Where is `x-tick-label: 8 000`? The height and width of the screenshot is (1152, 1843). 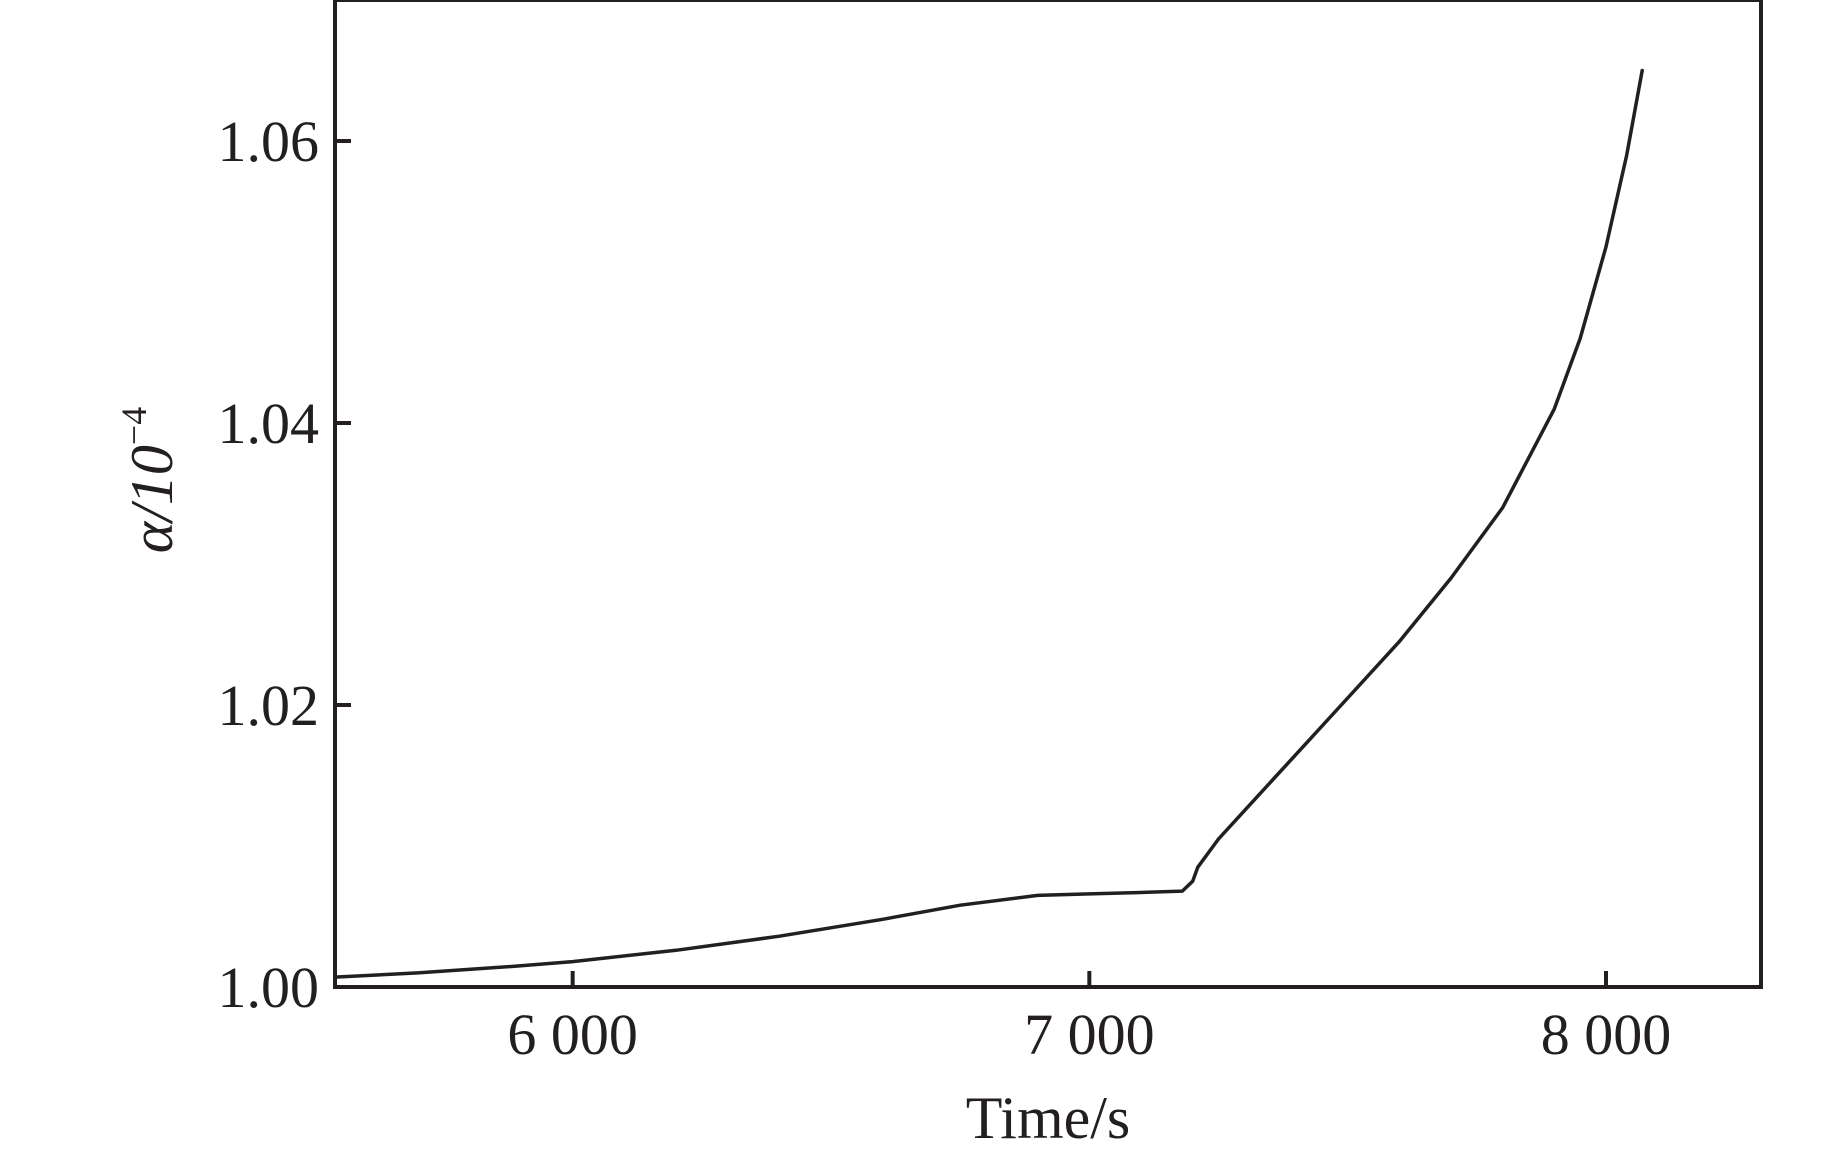 x-tick-label: 8 000 is located at coordinates (1606, 1034).